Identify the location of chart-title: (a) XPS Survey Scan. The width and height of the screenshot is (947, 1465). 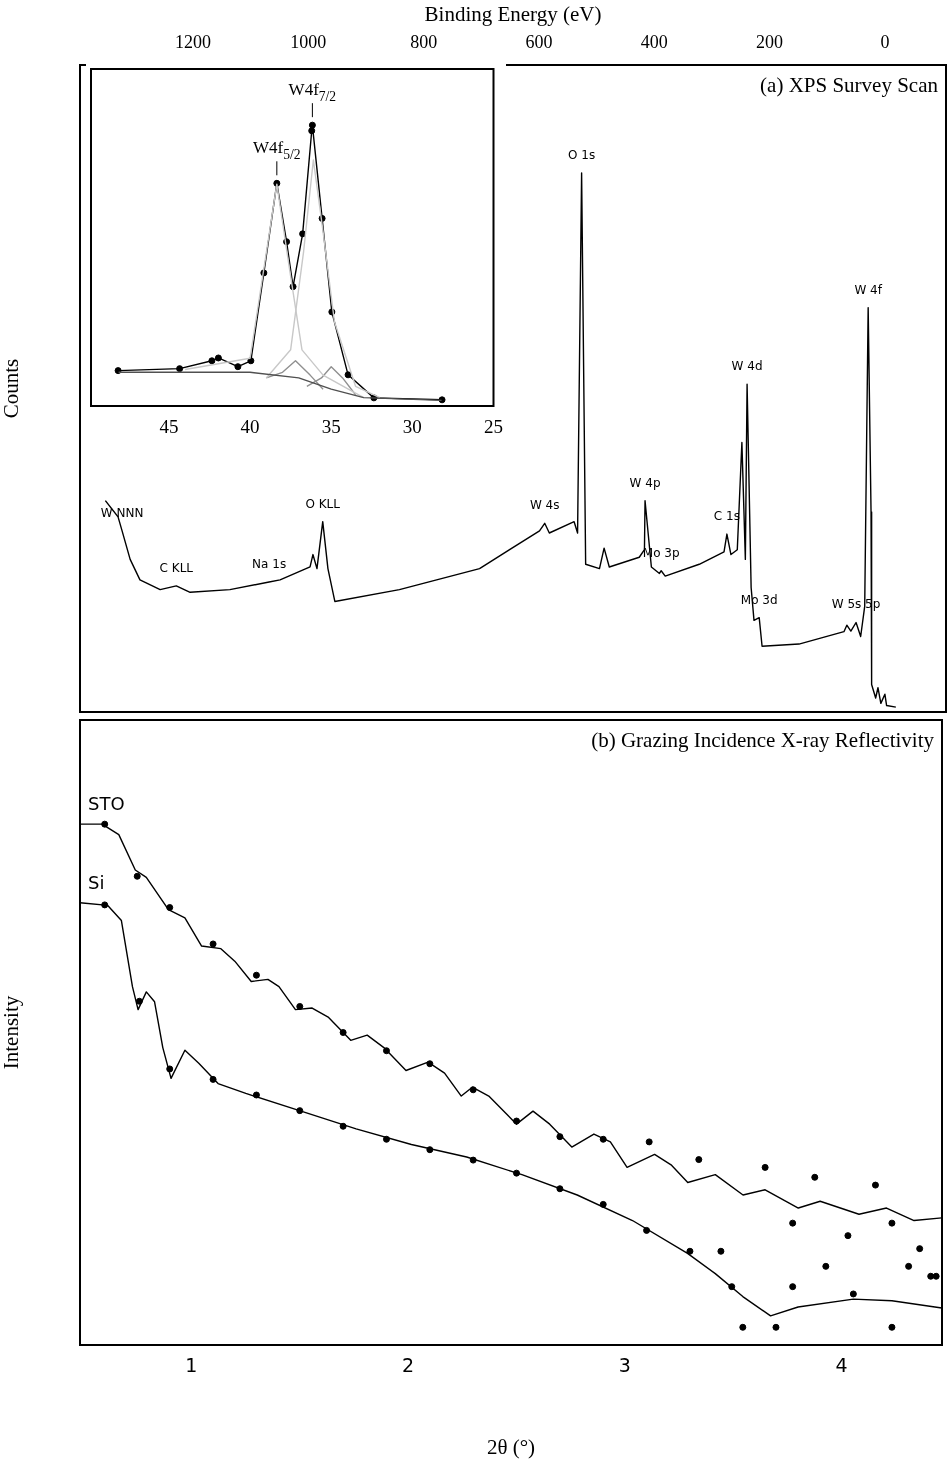
(849, 85).